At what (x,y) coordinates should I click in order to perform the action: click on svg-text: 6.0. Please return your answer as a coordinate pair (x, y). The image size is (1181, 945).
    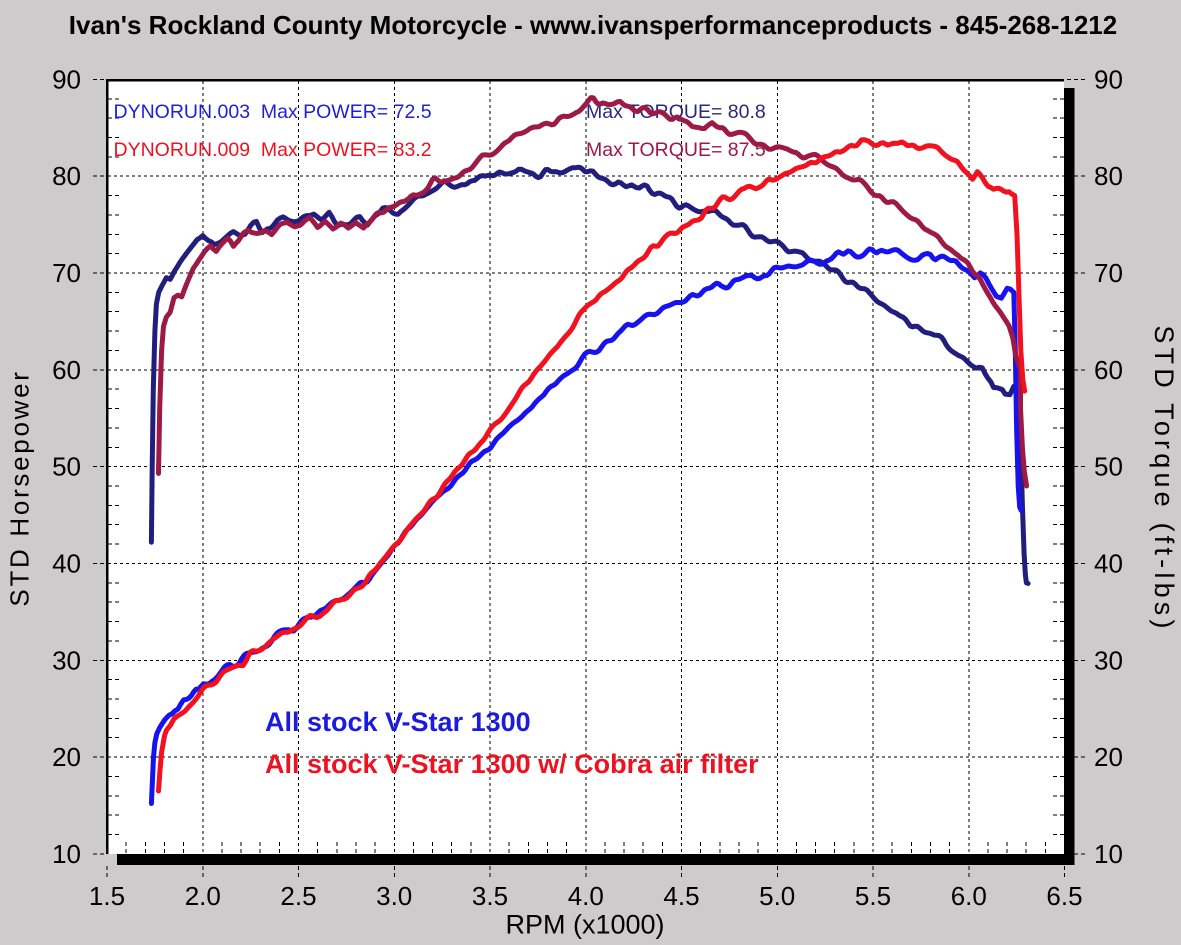
    Looking at the image, I should click on (969, 896).